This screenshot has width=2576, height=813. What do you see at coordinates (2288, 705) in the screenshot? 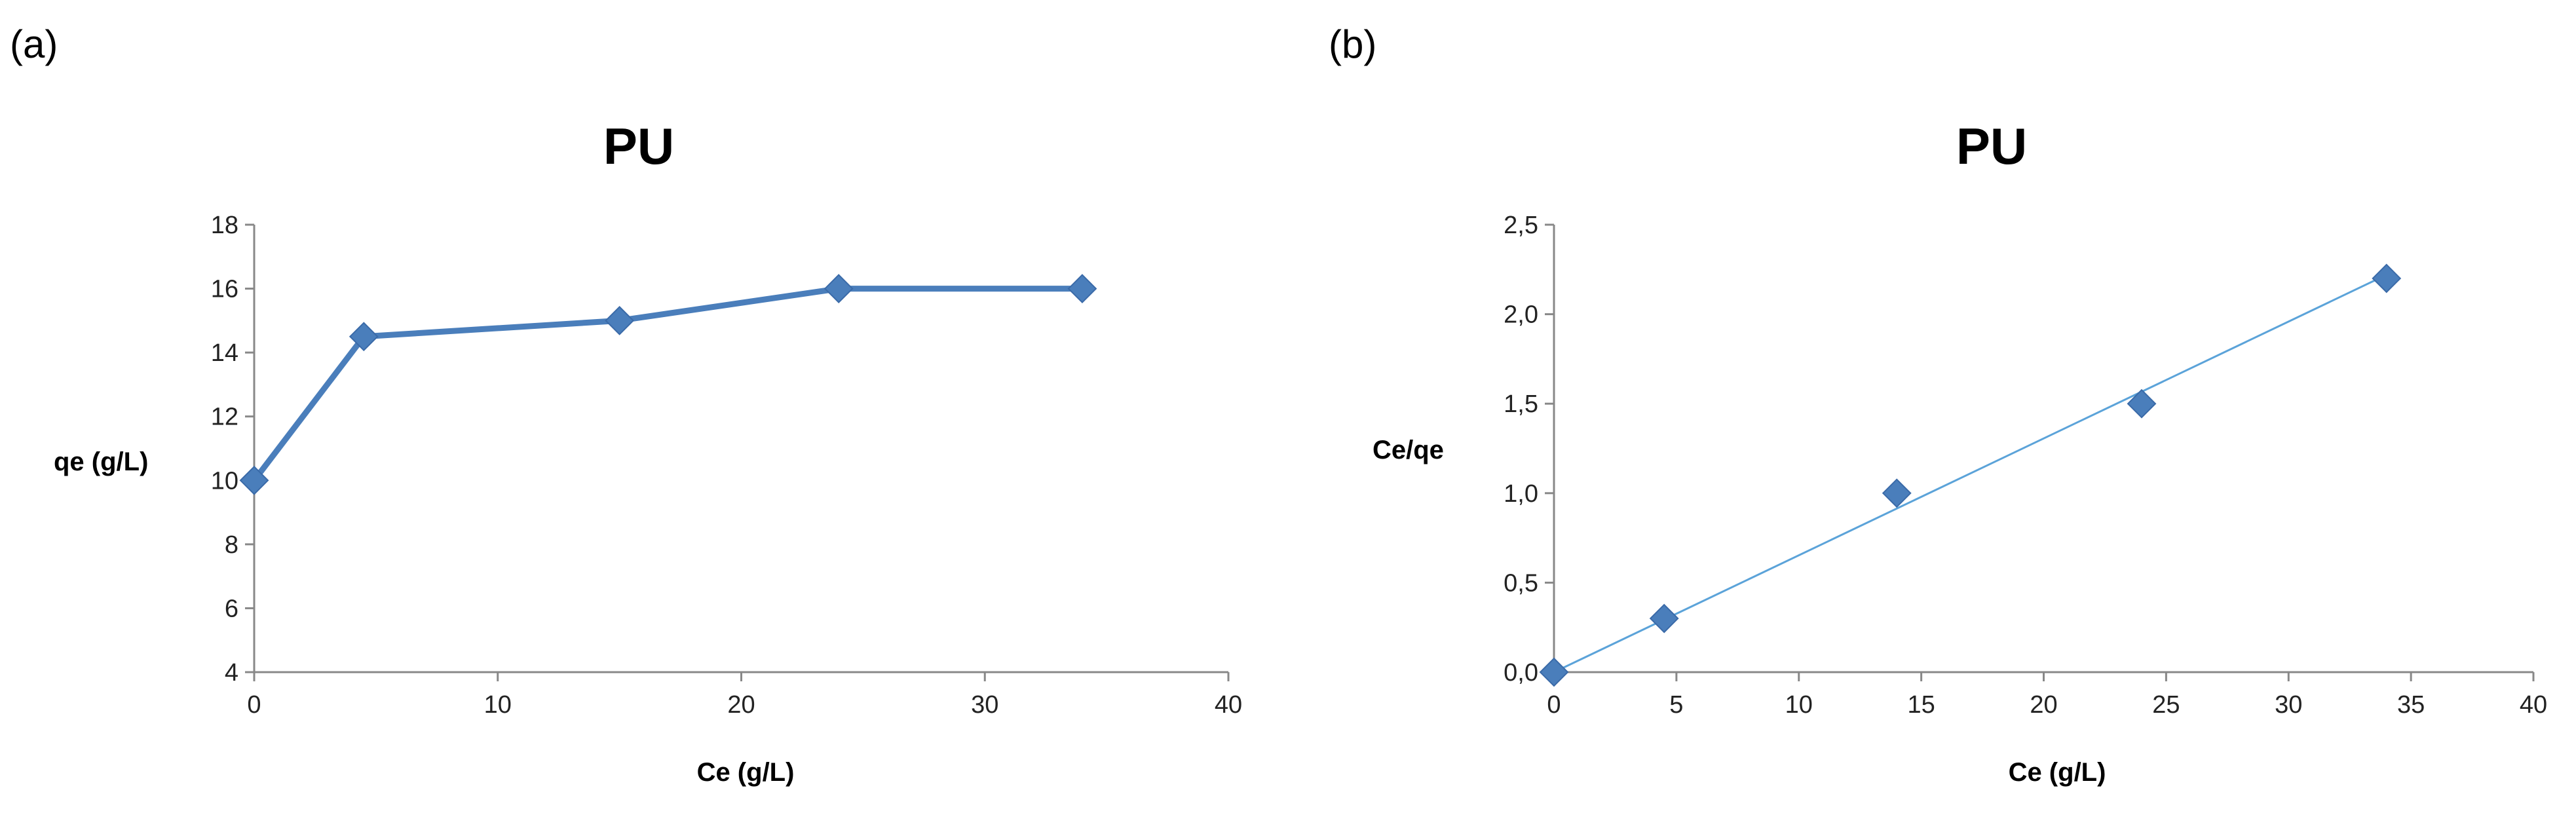
I see `panel-b-x-tick-label: 30` at bounding box center [2288, 705].